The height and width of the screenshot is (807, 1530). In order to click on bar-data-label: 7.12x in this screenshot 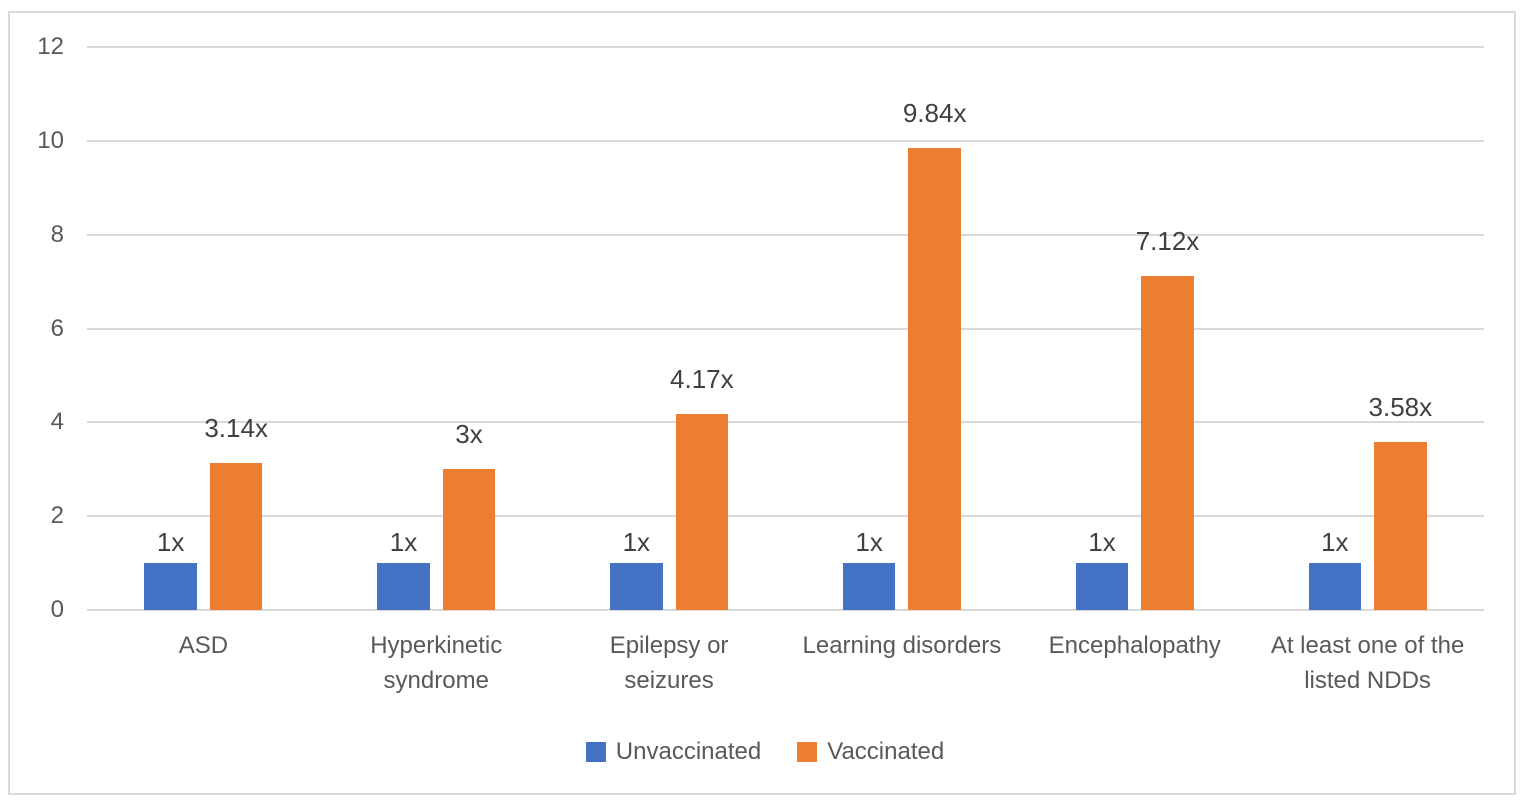, I will do `click(1167, 240)`.